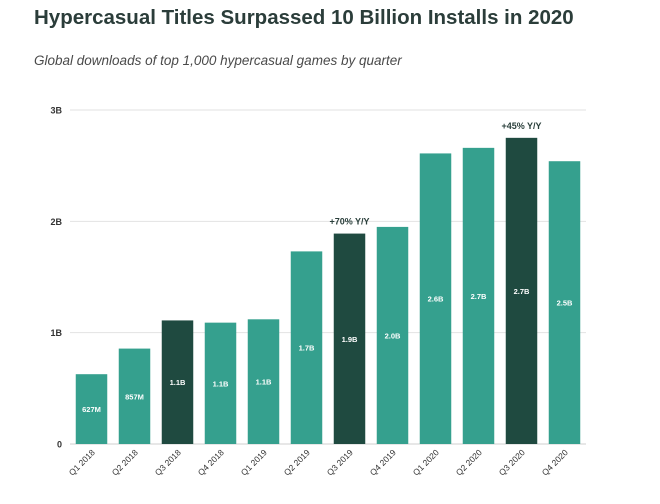  What do you see at coordinates (383, 462) in the screenshot?
I see `x-tick-label: Q4 2019` at bounding box center [383, 462].